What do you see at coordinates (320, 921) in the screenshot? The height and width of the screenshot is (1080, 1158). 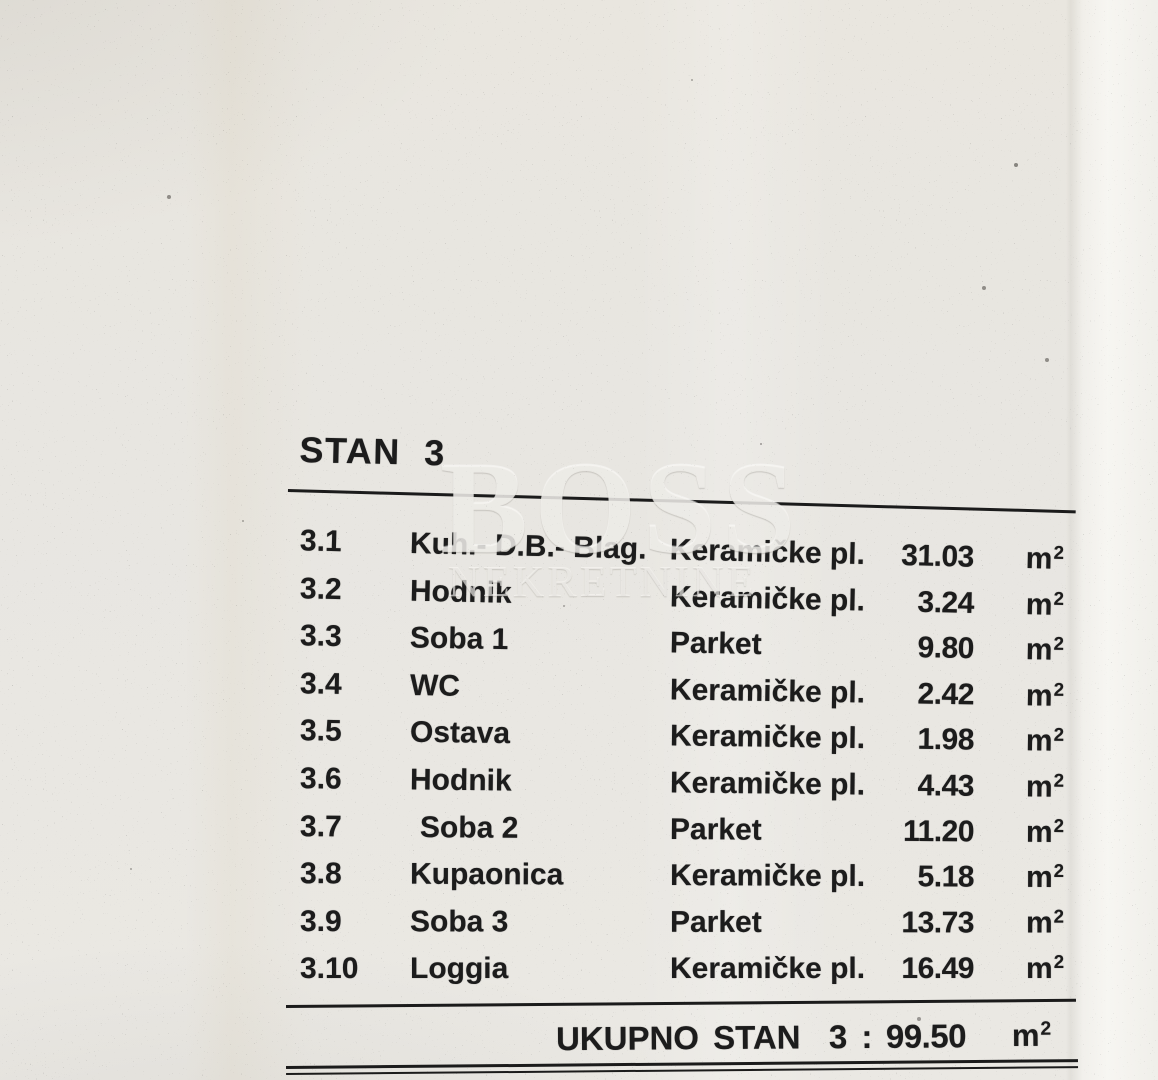 I see `row-number: 3.9` at bounding box center [320, 921].